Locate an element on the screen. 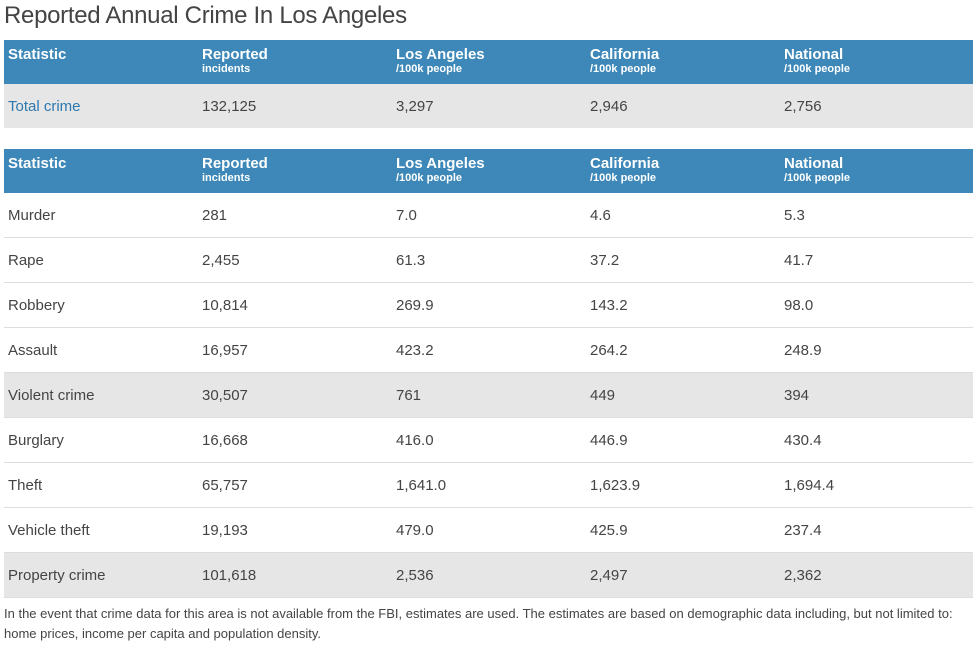  ca-cell: 1,623.9 is located at coordinates (683, 485).